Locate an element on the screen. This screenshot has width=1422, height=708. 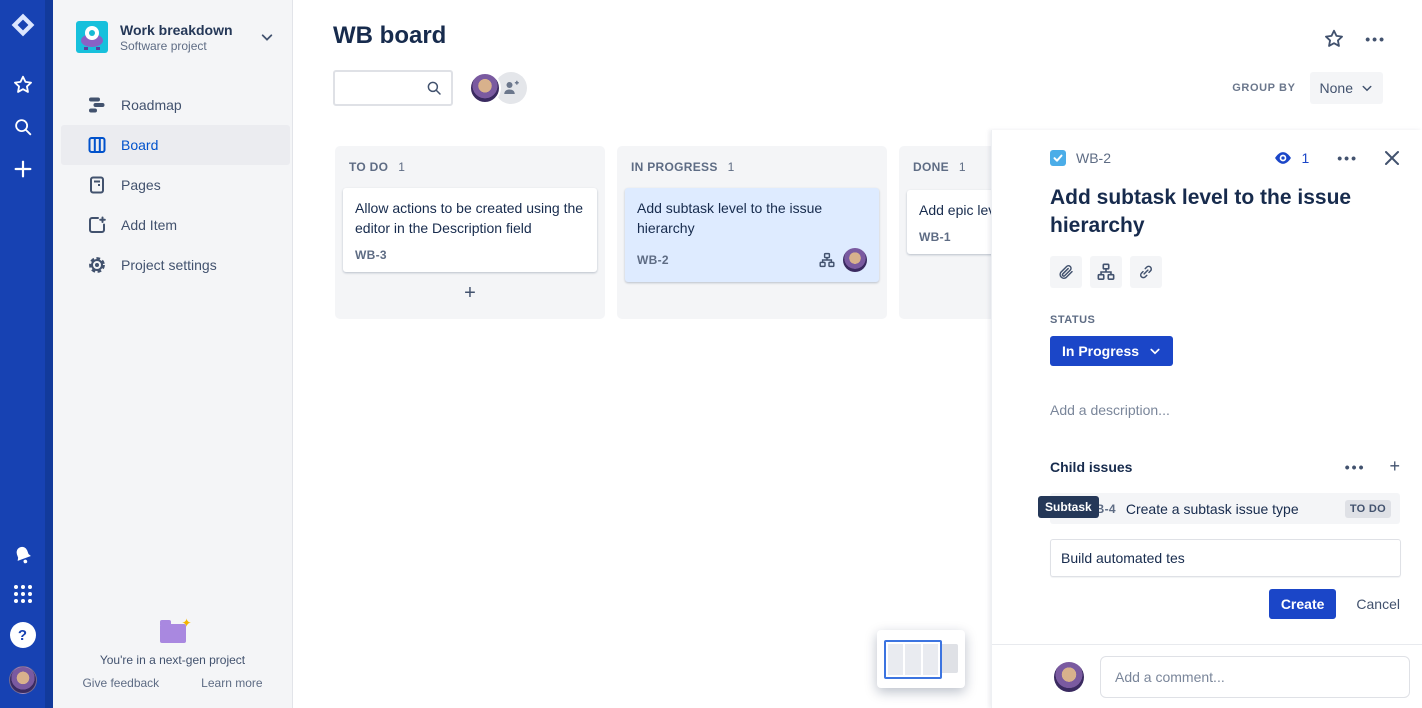
app-rail: ? is located at coordinates (26, 354).